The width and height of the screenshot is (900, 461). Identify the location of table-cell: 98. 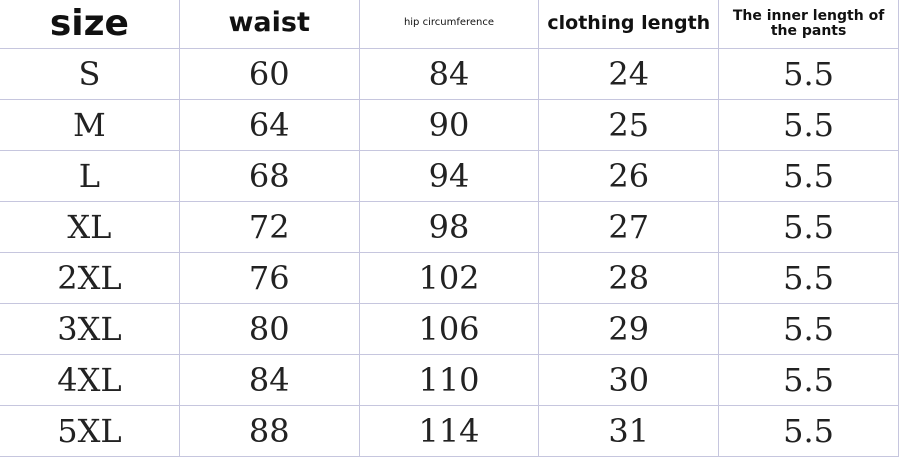
(449, 227).